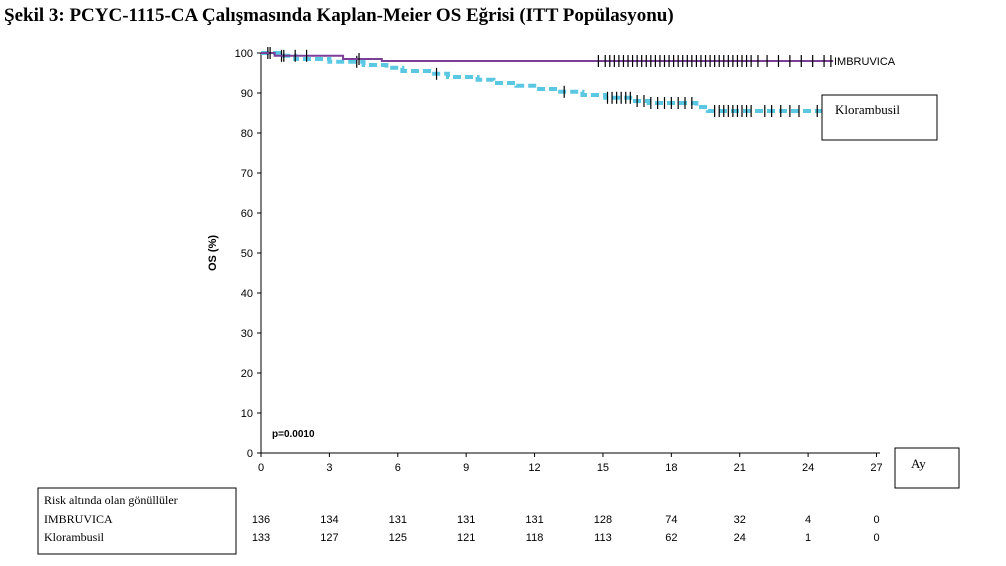 The image size is (1006, 566). I want to click on x-axis-label: Ay, so click(918, 463).